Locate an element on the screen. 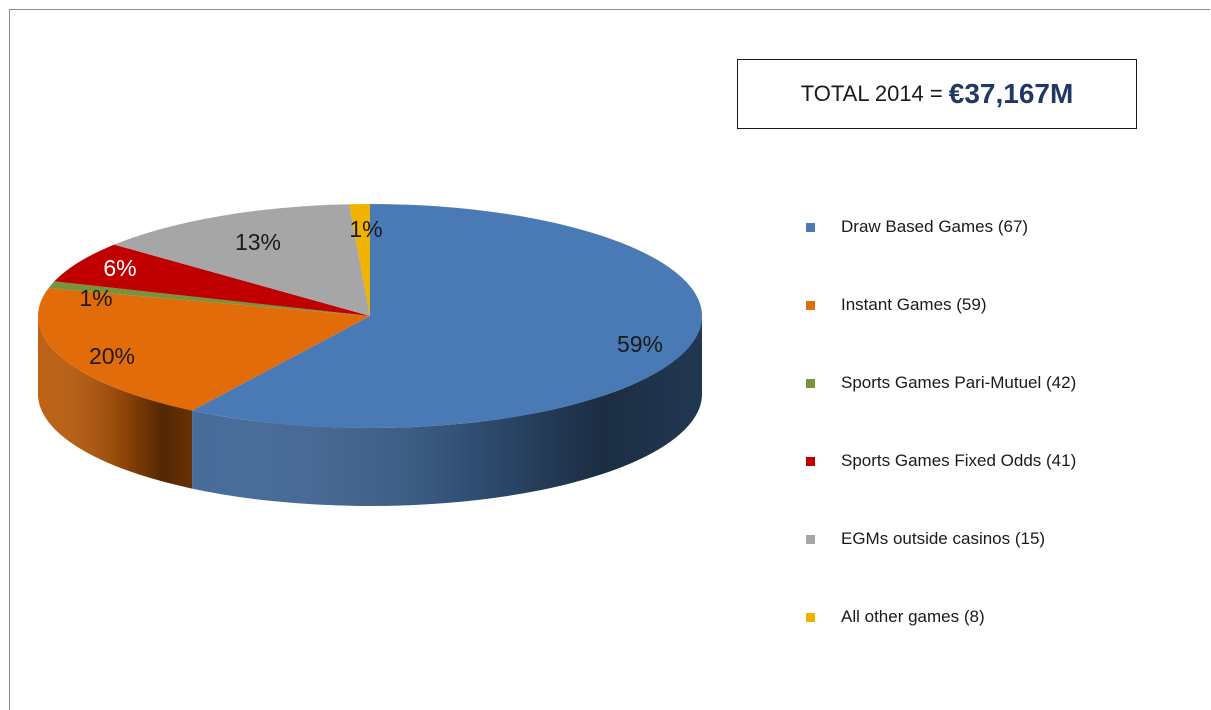  legend-item: Instant Games (59) is located at coordinates (896, 305).